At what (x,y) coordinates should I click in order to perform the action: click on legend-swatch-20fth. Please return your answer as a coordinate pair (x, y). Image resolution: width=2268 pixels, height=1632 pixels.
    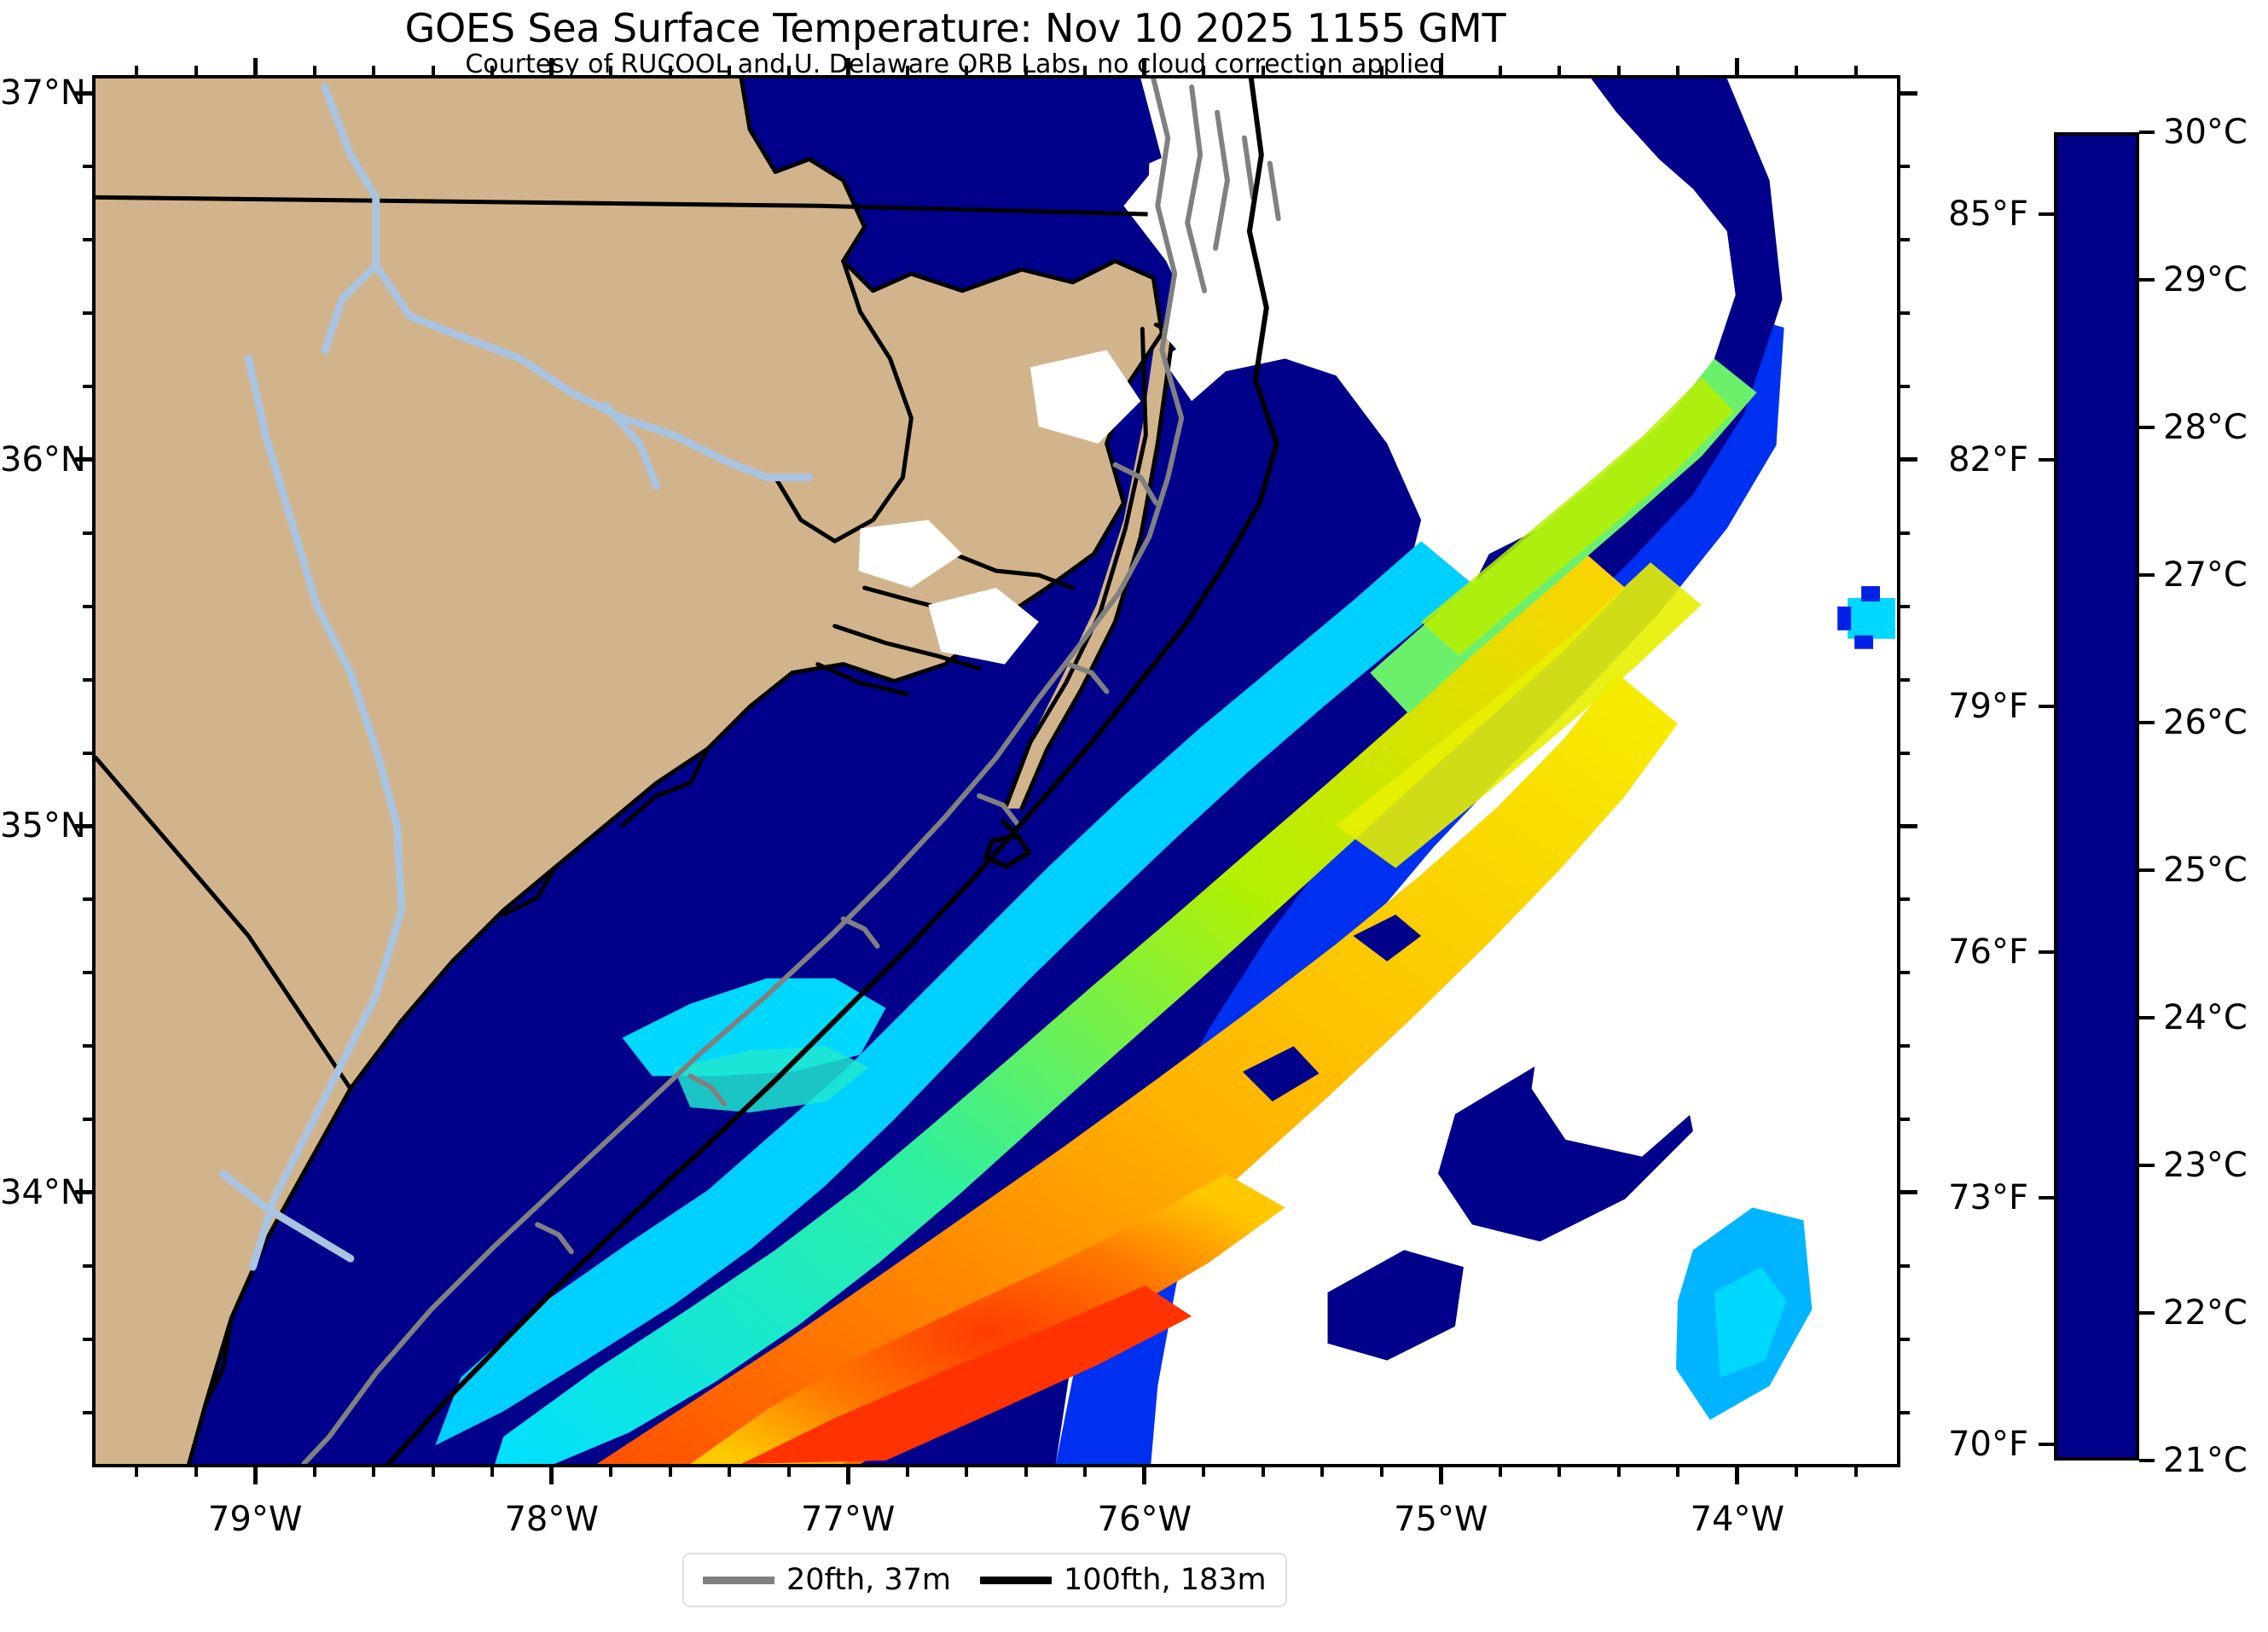
    Looking at the image, I should click on (738, 1580).